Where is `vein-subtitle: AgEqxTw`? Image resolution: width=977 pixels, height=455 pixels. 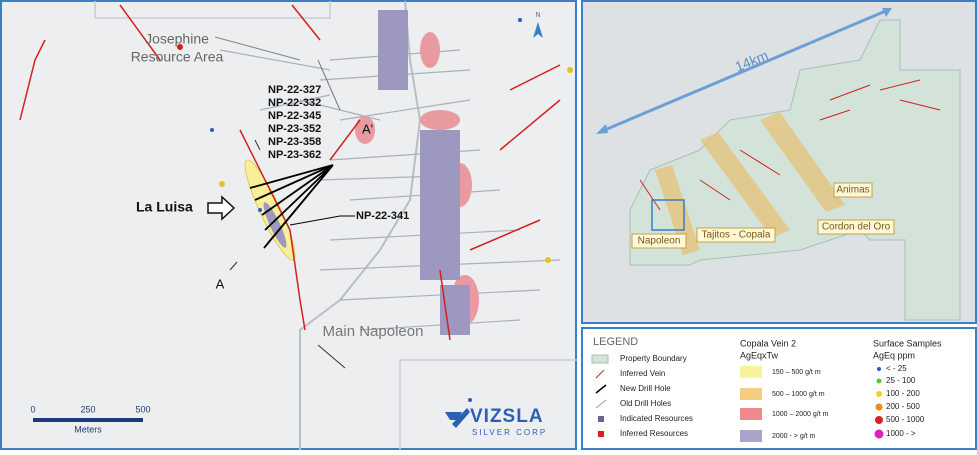
vein-subtitle: AgEqxTw is located at coordinates (759, 355).